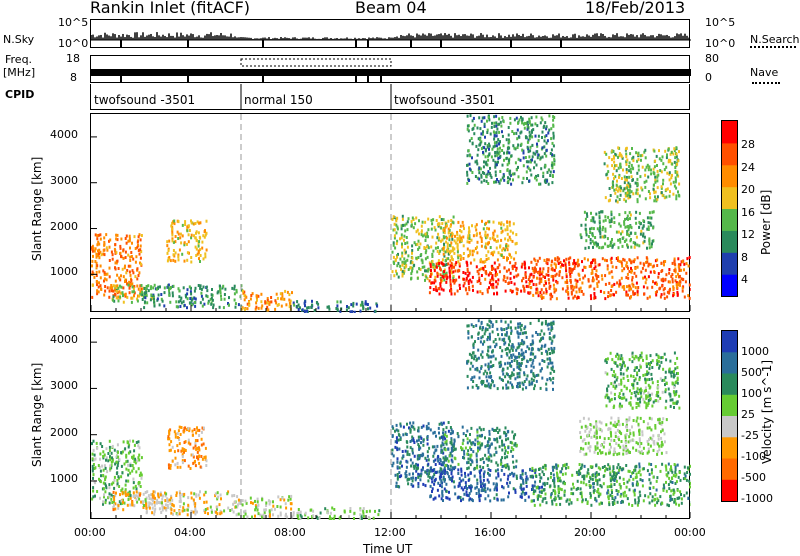  What do you see at coordinates (729, 208) in the screenshot?
I see `power-colorbar-fill` at bounding box center [729, 208].